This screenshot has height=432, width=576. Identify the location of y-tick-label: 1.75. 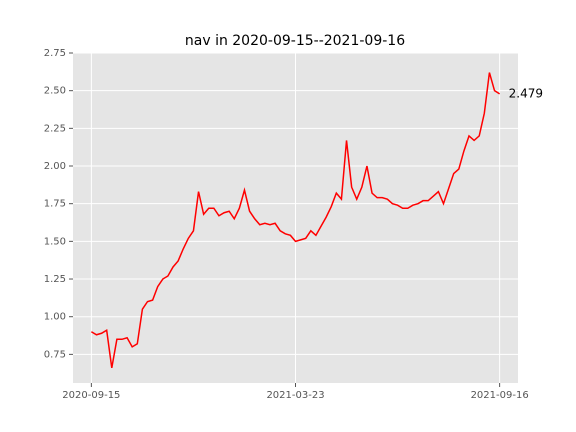
(55, 204).